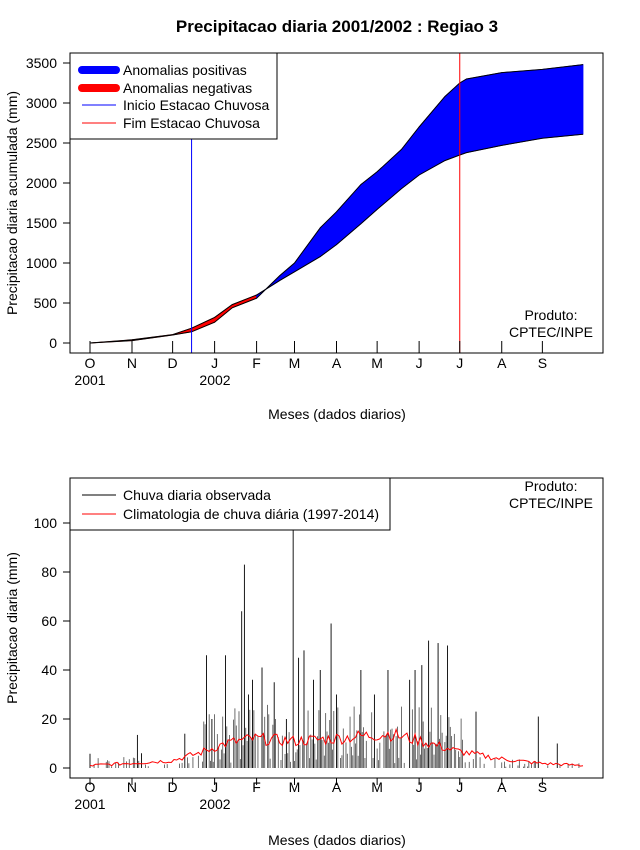 This screenshot has height=850, width=640. I want to click on chart-top-title: Precipitacao diaria 2001/2002 : Regiao 3, so click(337, 26).